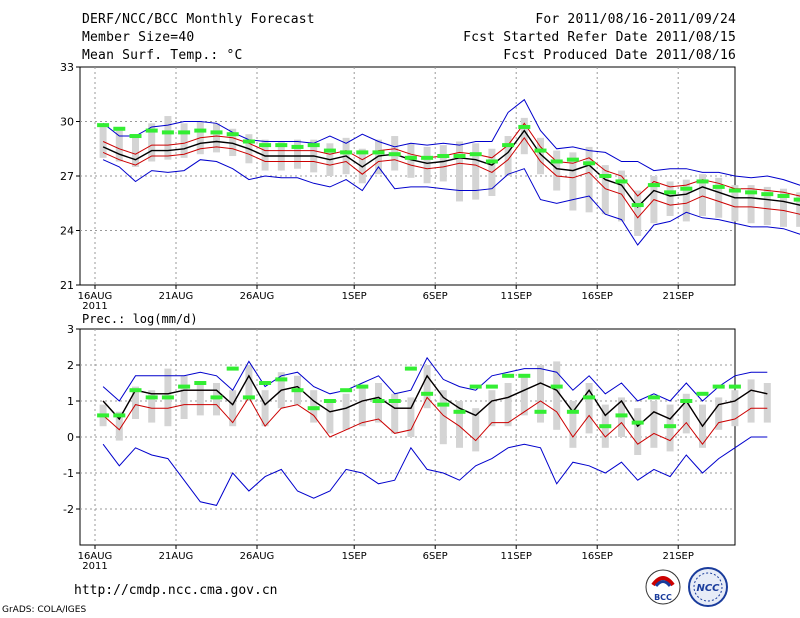 The image size is (800, 618). What do you see at coordinates (67, 231) in the screenshot?
I see `temp-y-tick-label: 24` at bounding box center [67, 231].